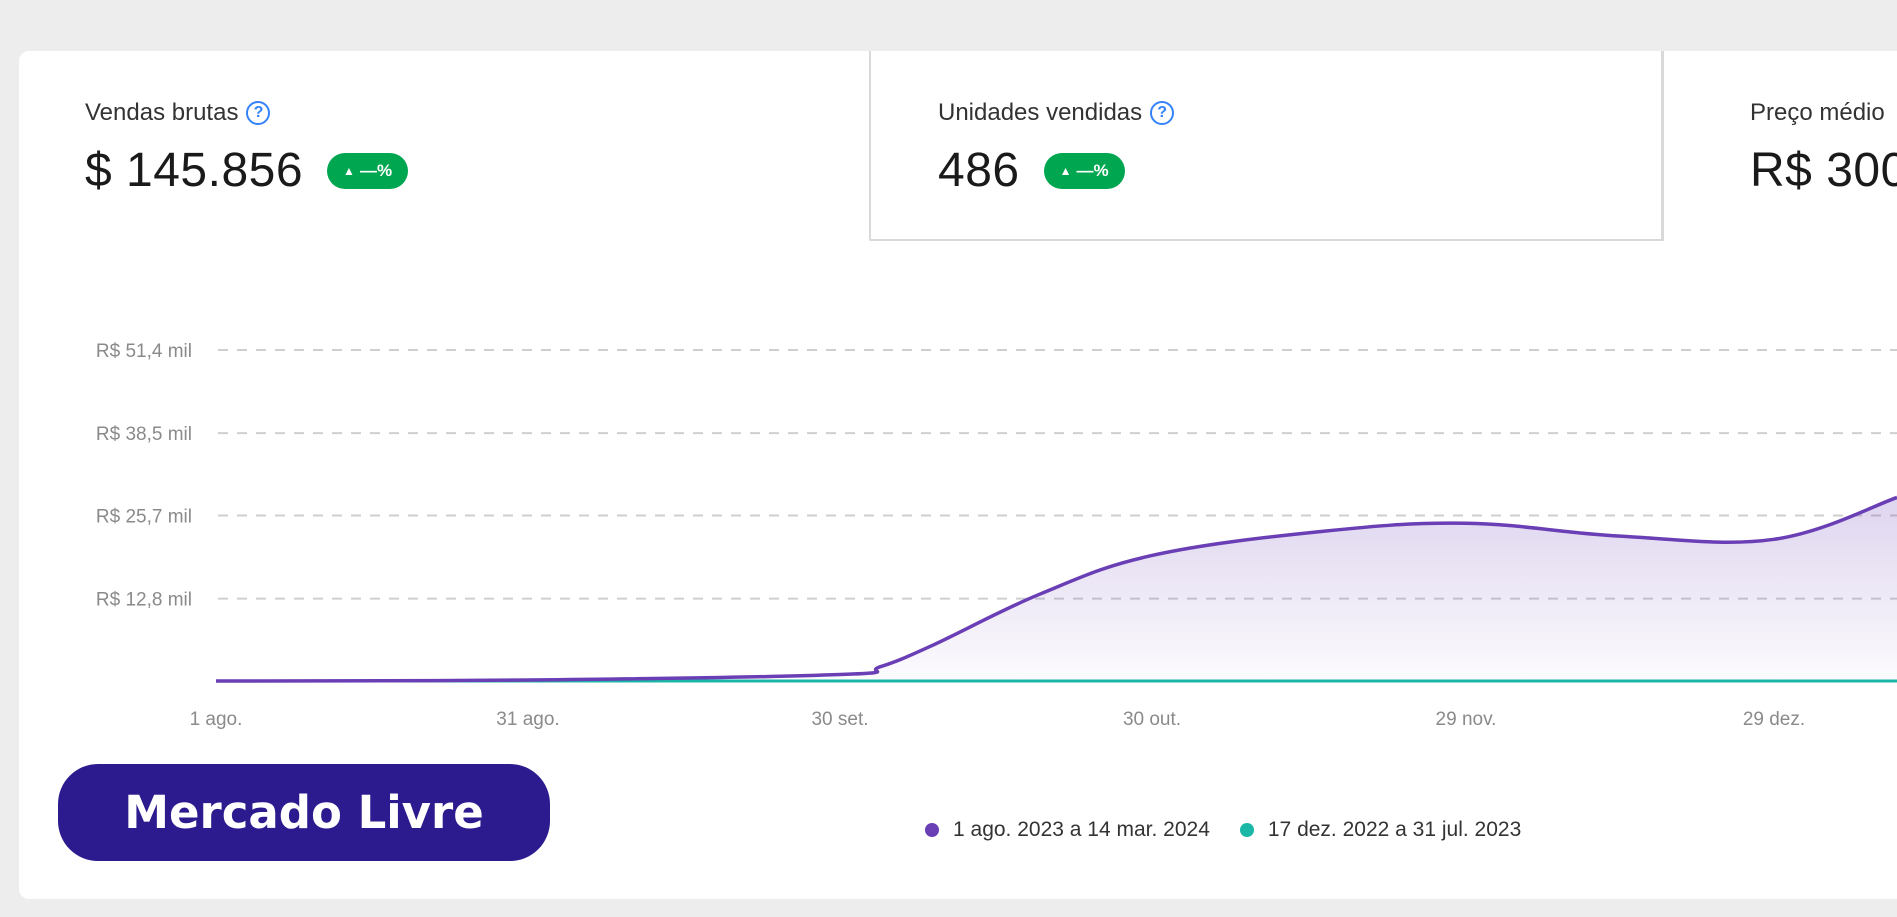 This screenshot has width=1897, height=917. Describe the element at coordinates (144, 351) in the screenshot. I see `y-tick-label: R$ 51,4 mil` at that location.